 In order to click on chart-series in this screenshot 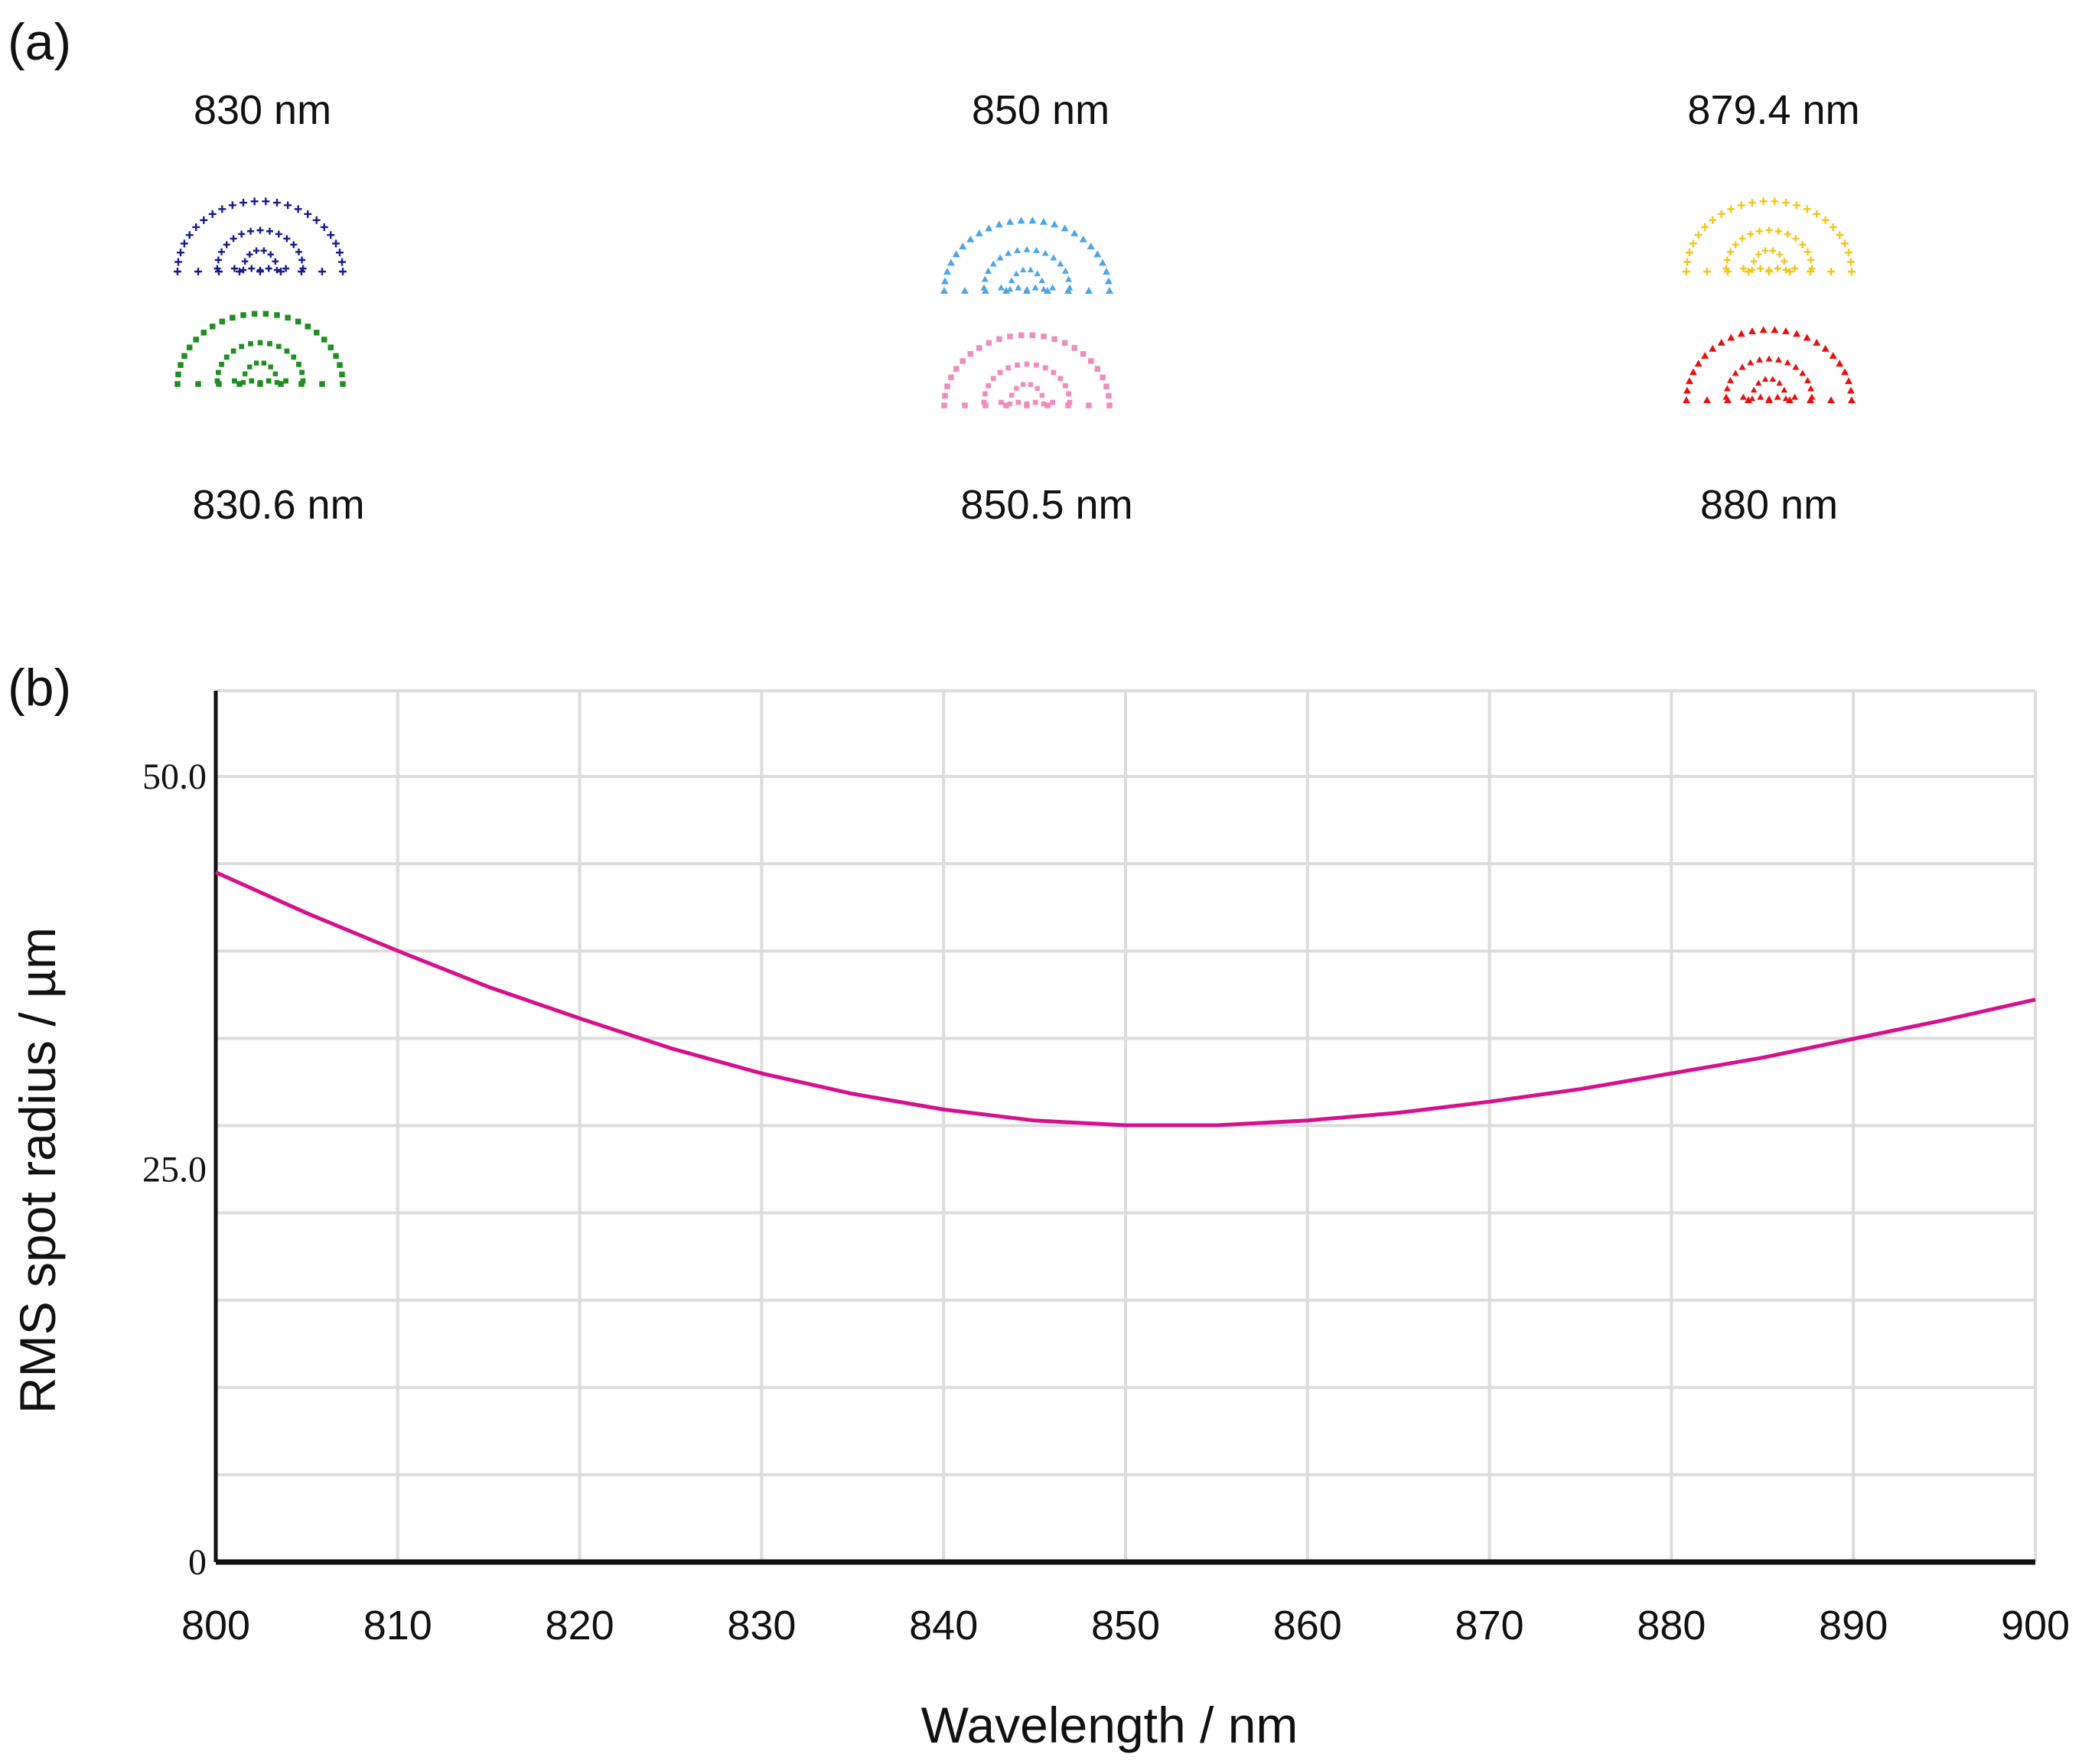, I will do `click(1125, 1000)`.